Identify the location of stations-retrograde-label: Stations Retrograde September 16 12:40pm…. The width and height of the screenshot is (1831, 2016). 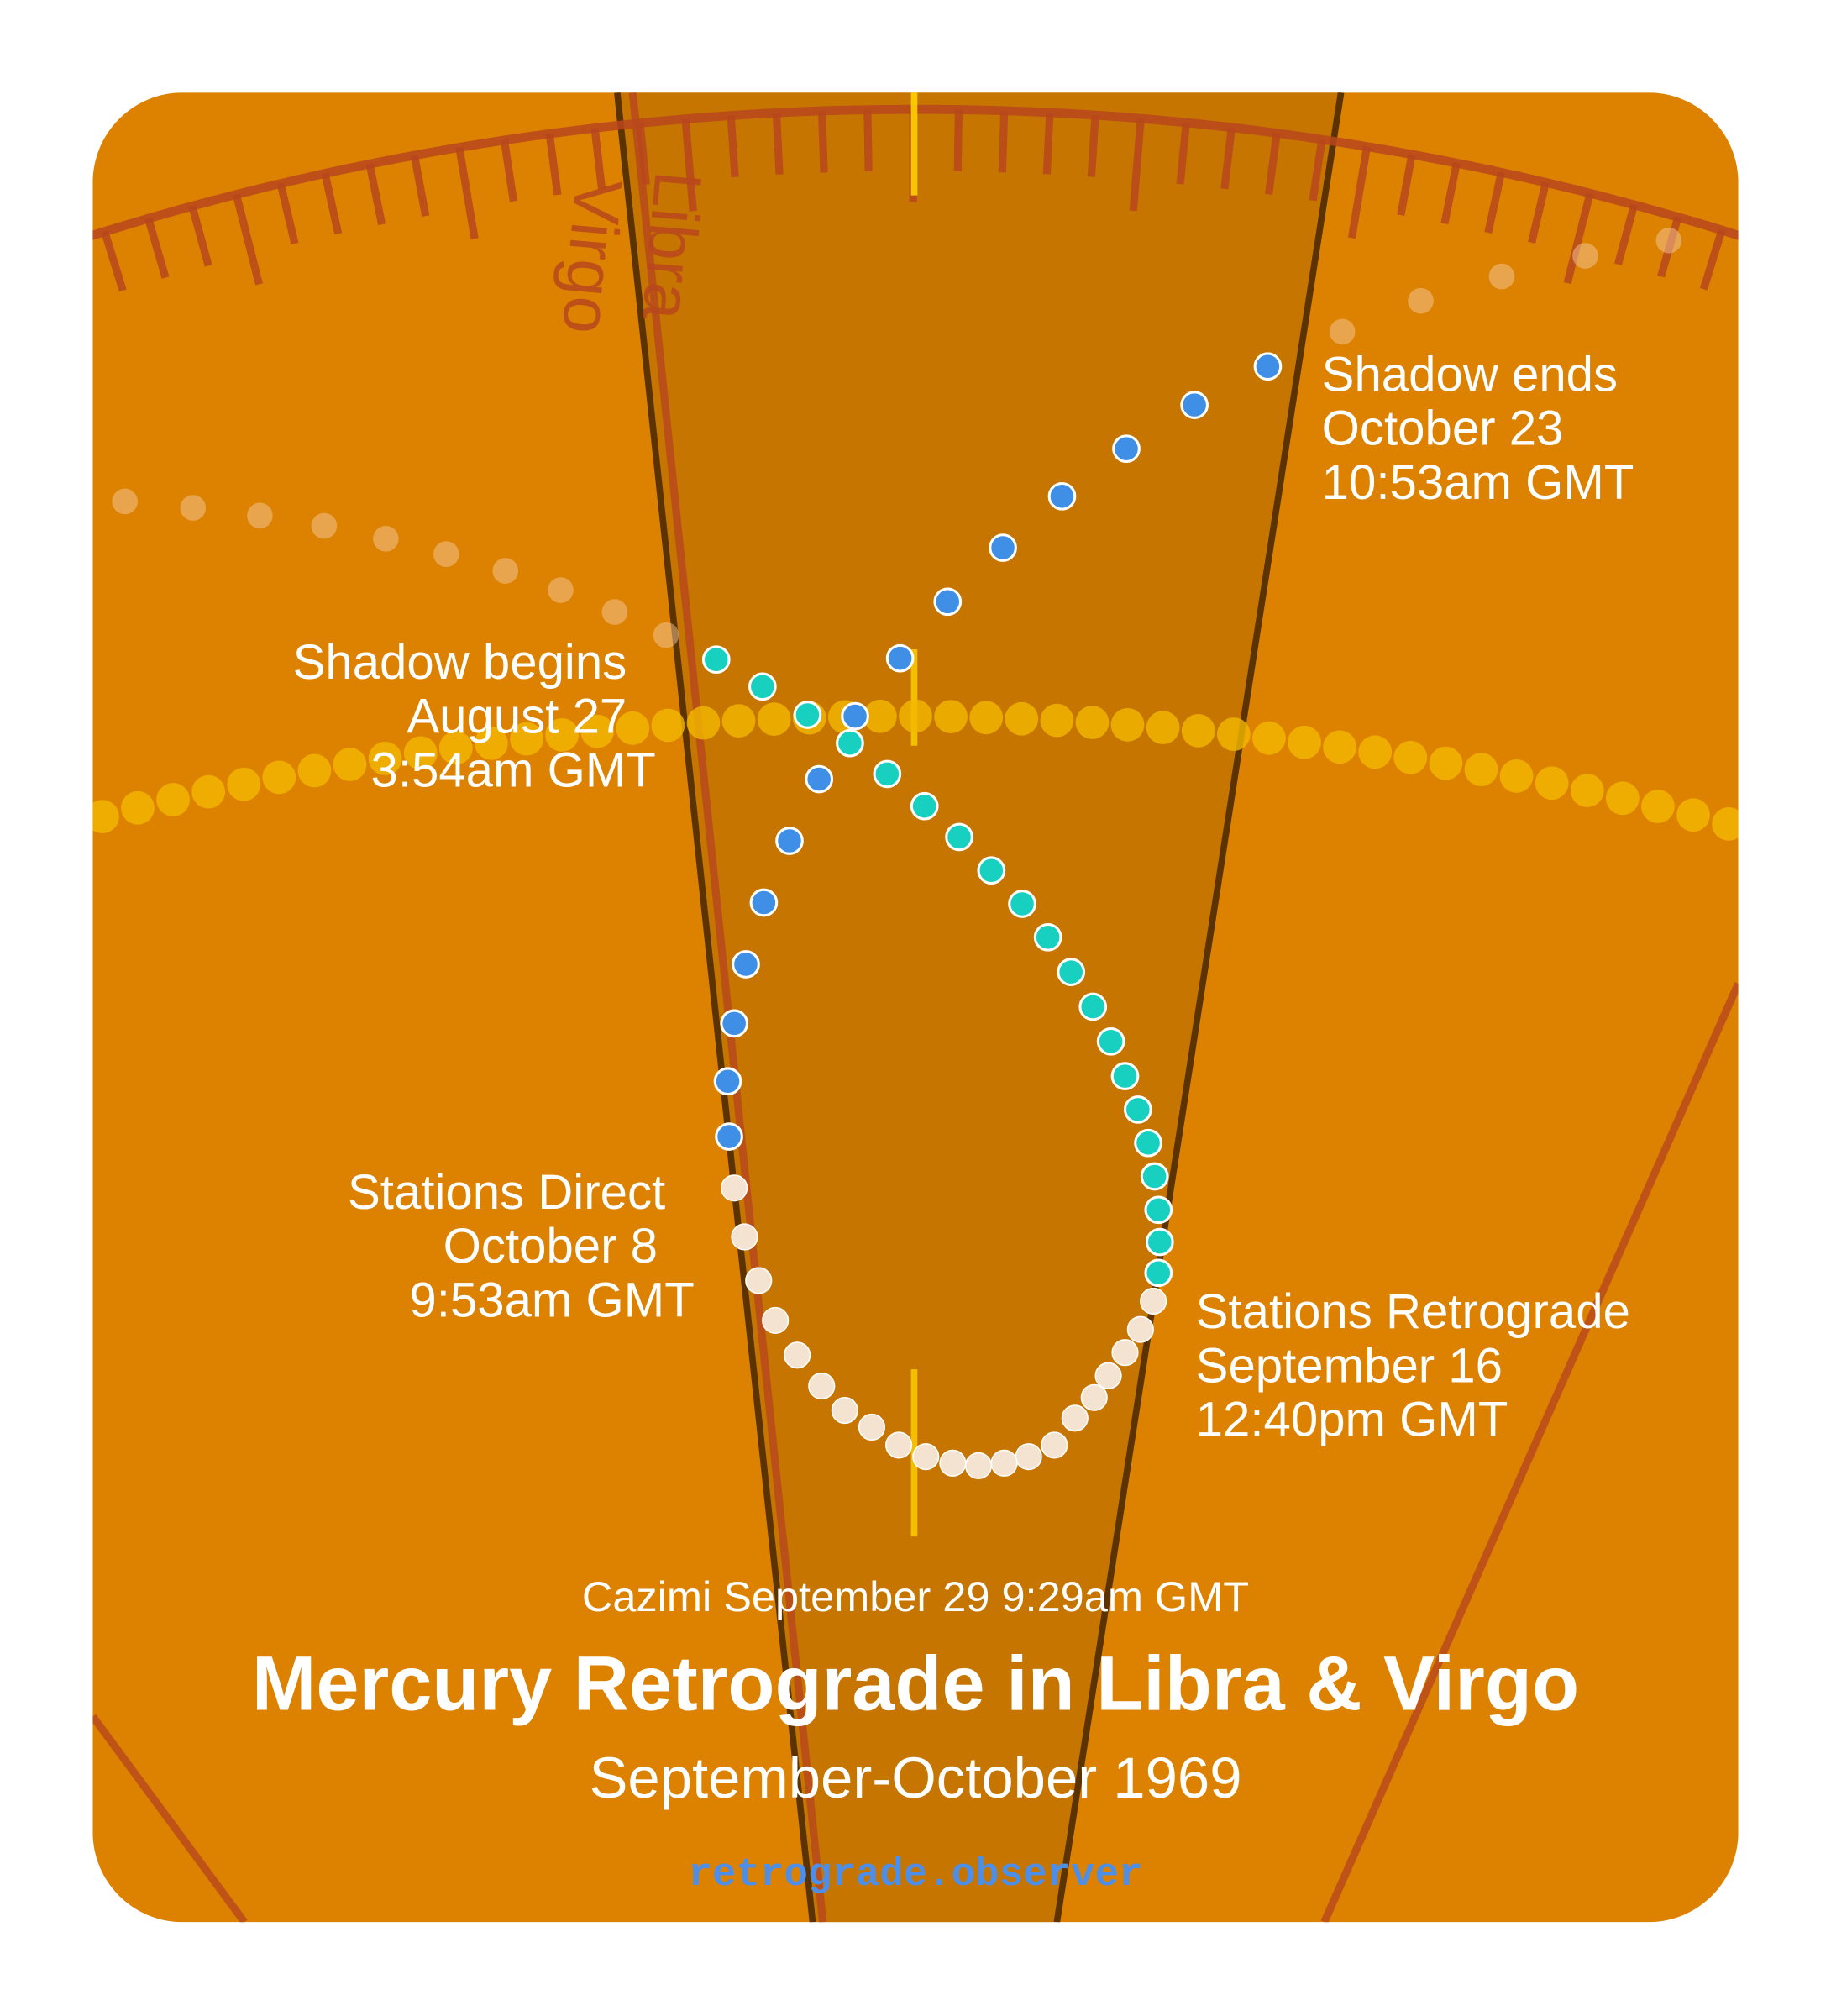
(1420, 1365).